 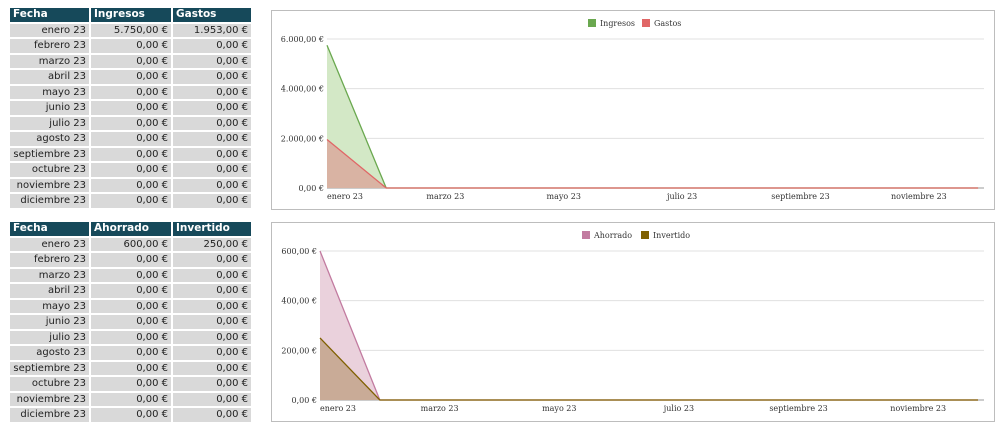 I want to click on table-row: septiembre 23 0,00 €0,00 €, so click(x=130, y=154).